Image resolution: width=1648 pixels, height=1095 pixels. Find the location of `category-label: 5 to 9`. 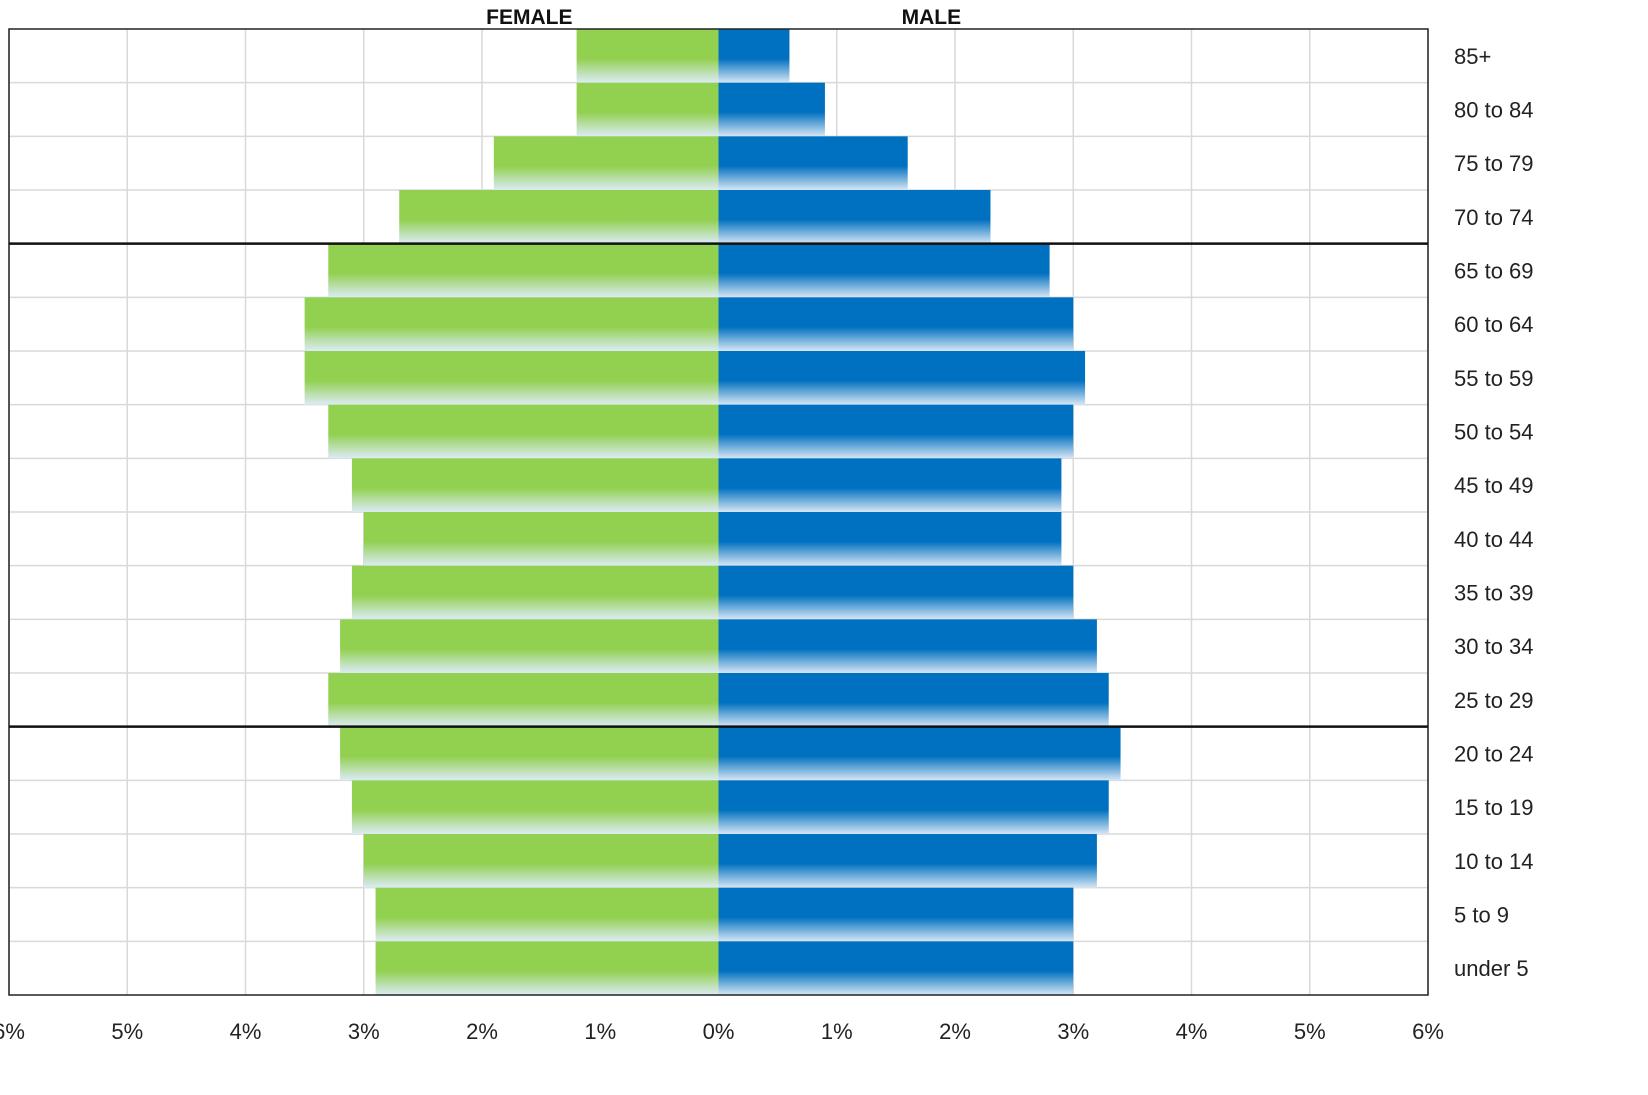

category-label: 5 to 9 is located at coordinates (1481, 915).